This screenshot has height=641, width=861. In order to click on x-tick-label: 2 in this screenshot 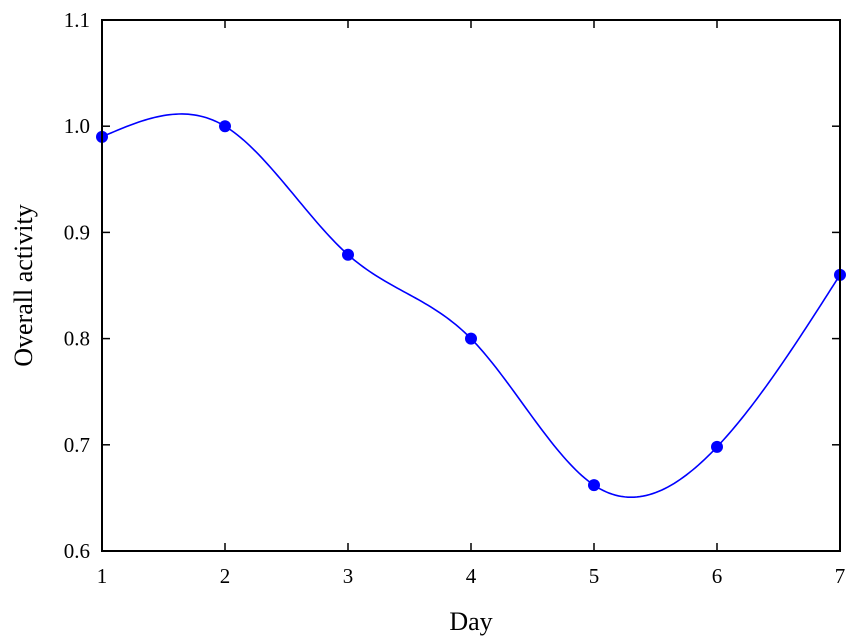, I will do `click(225, 576)`.